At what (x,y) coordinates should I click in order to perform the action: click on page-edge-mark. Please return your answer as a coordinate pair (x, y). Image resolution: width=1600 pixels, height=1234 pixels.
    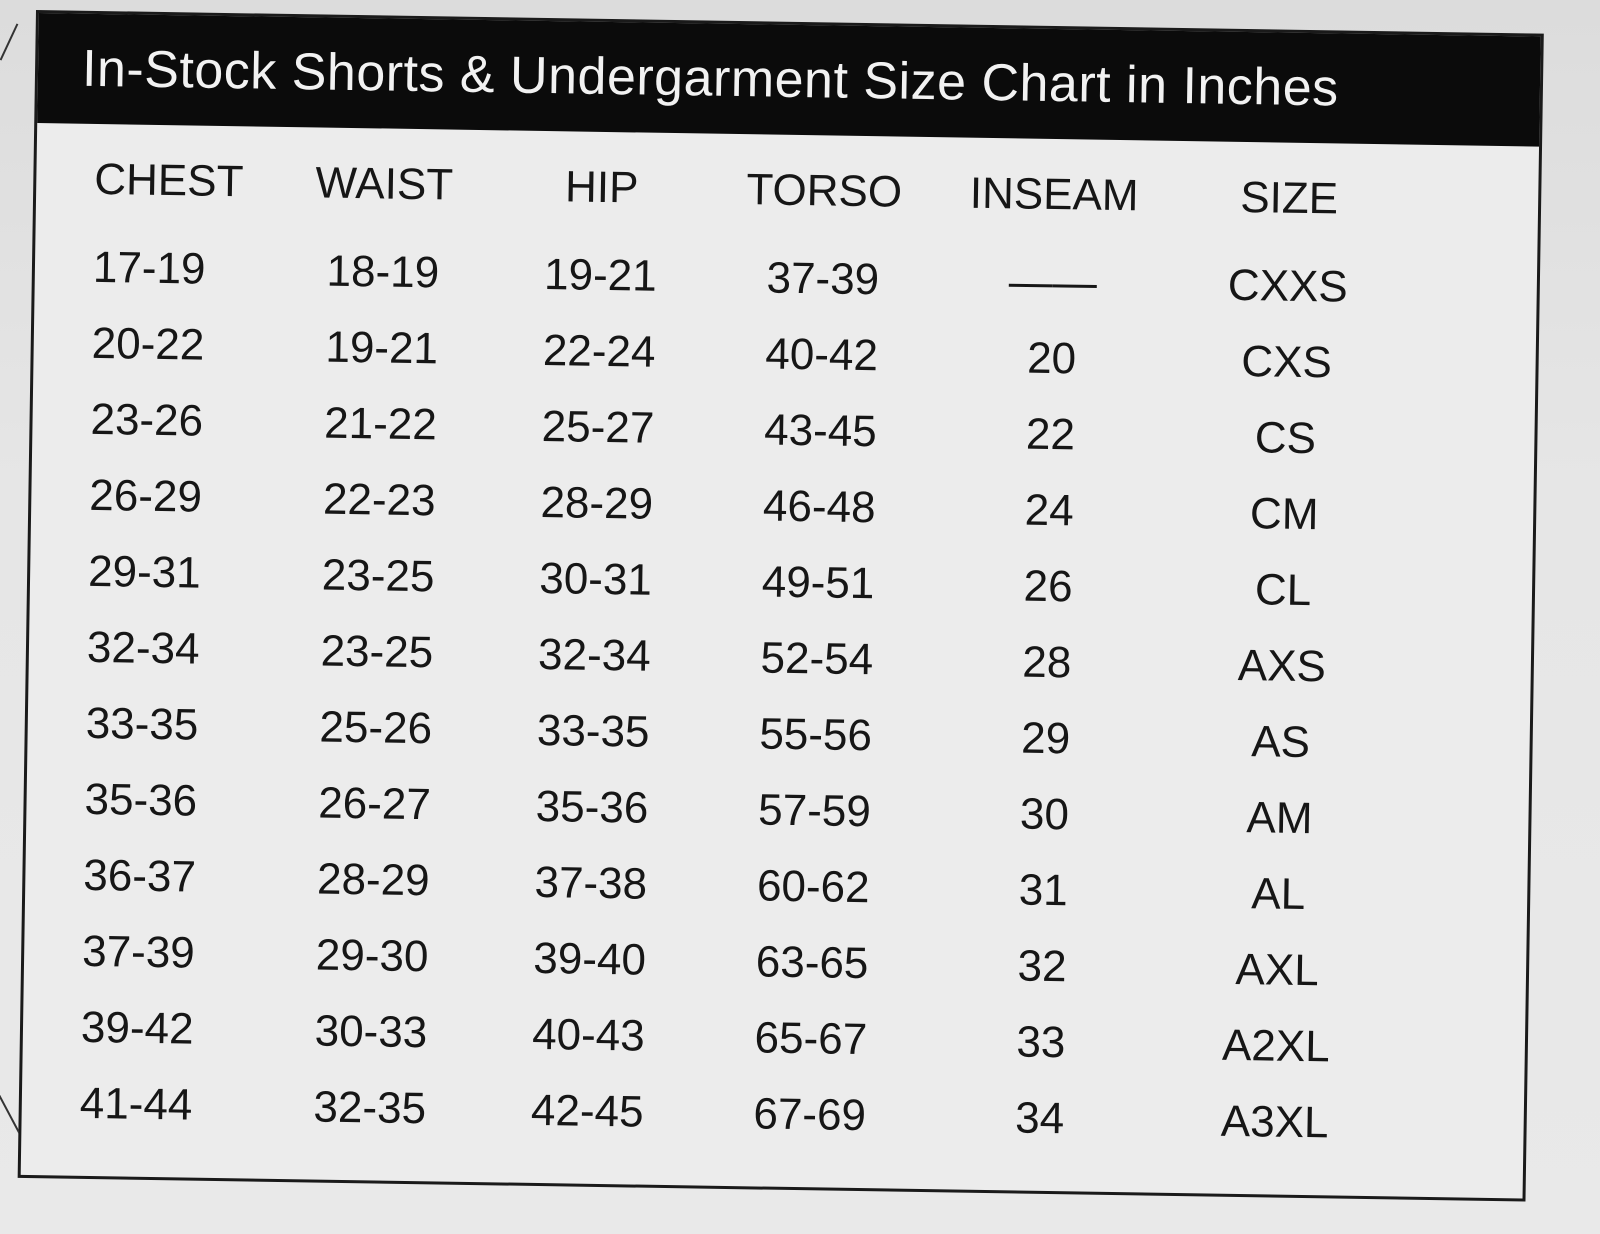
    Looking at the image, I should click on (9, 42).